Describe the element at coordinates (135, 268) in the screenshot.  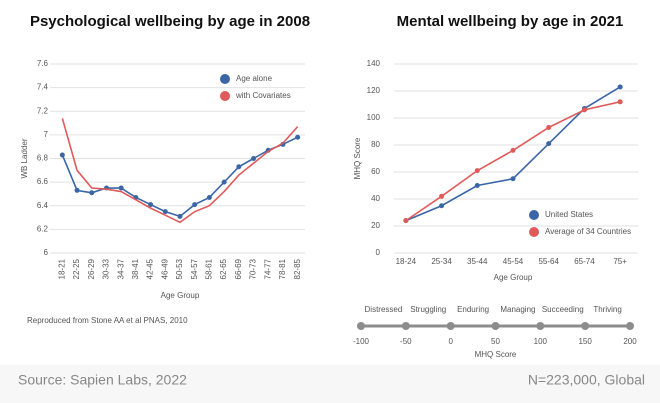
I see `x-tick-label: 38-41` at that location.